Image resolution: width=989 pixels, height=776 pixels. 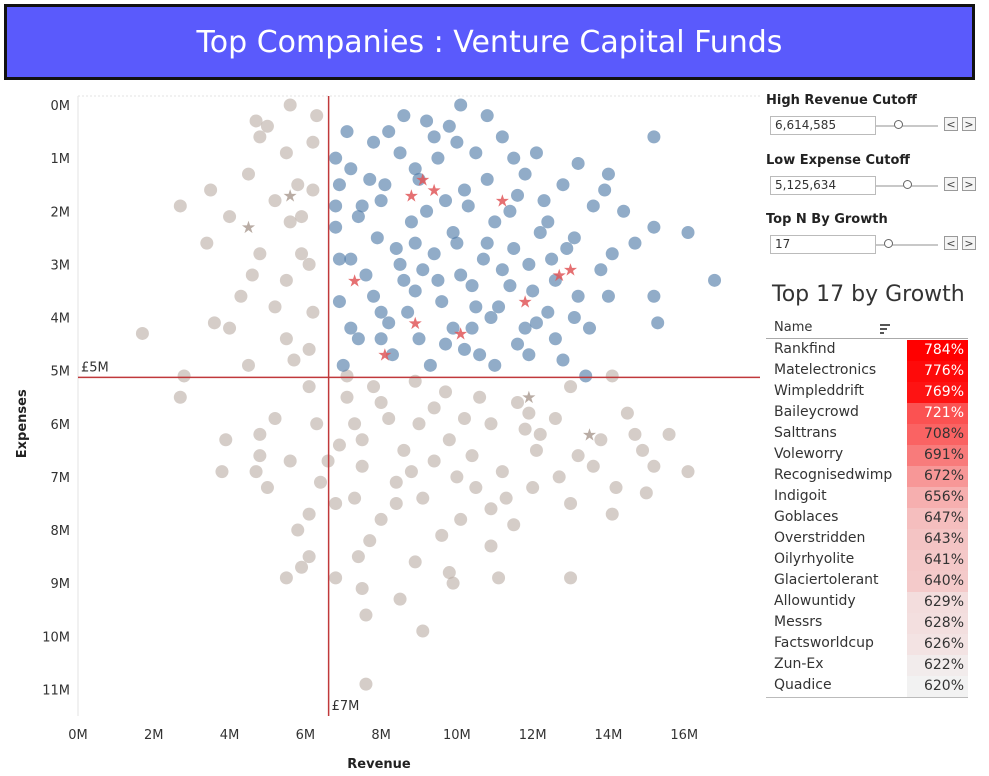 I want to click on table-row: Zun-Ex 622%, so click(x=867, y=665).